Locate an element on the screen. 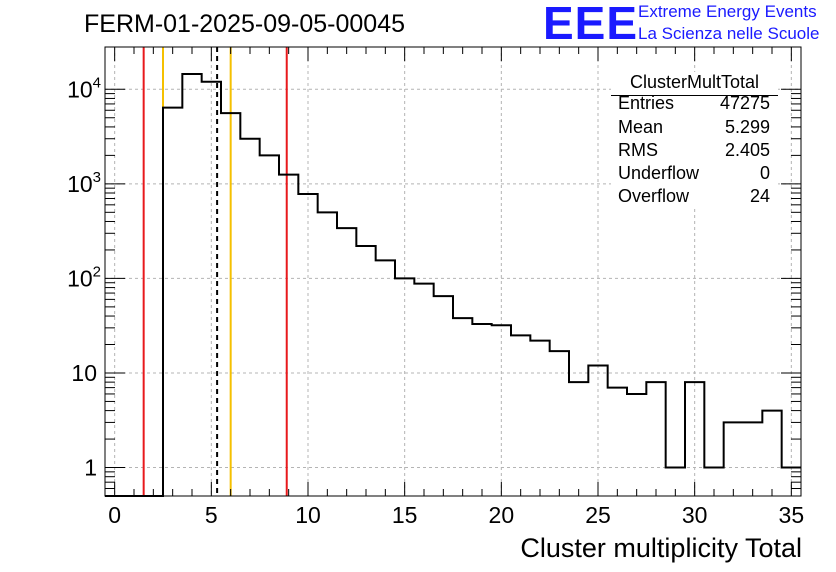 The width and height of the screenshot is (836, 572). chart-title: FERM-01-2025-09-05-00045 is located at coordinates (245, 24).